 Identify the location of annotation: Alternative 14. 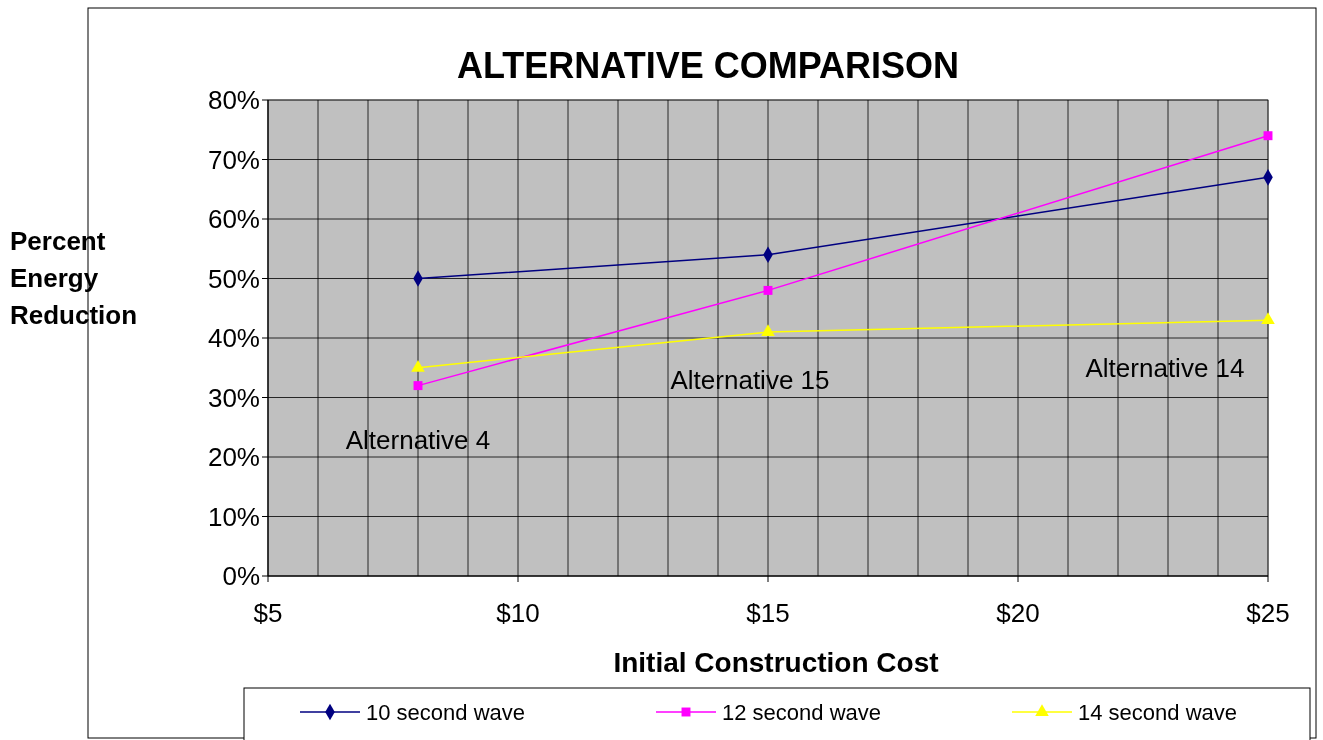
(1165, 368).